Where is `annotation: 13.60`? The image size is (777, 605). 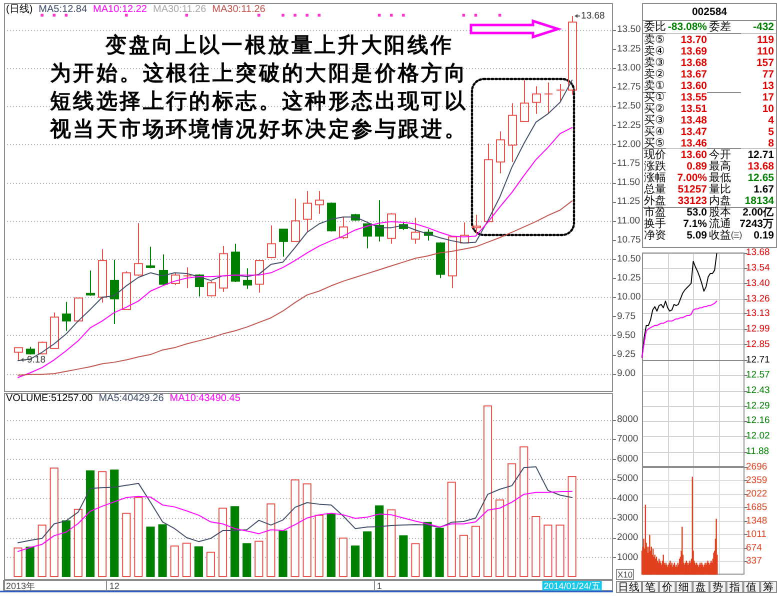
annotation: 13.60 is located at coordinates (694, 155).